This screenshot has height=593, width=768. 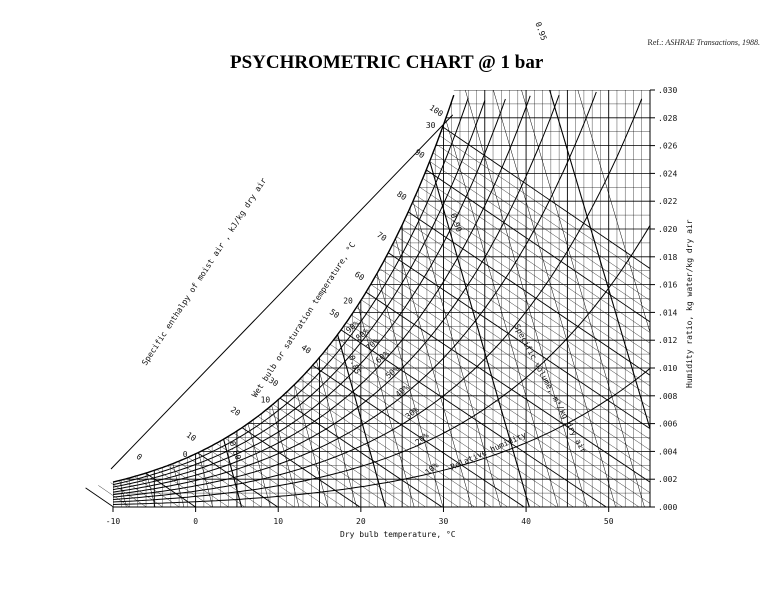 What do you see at coordinates (689, 303) in the screenshot?
I see `y-axis-label: Humidity ratio, kg water/kg dry air` at bounding box center [689, 303].